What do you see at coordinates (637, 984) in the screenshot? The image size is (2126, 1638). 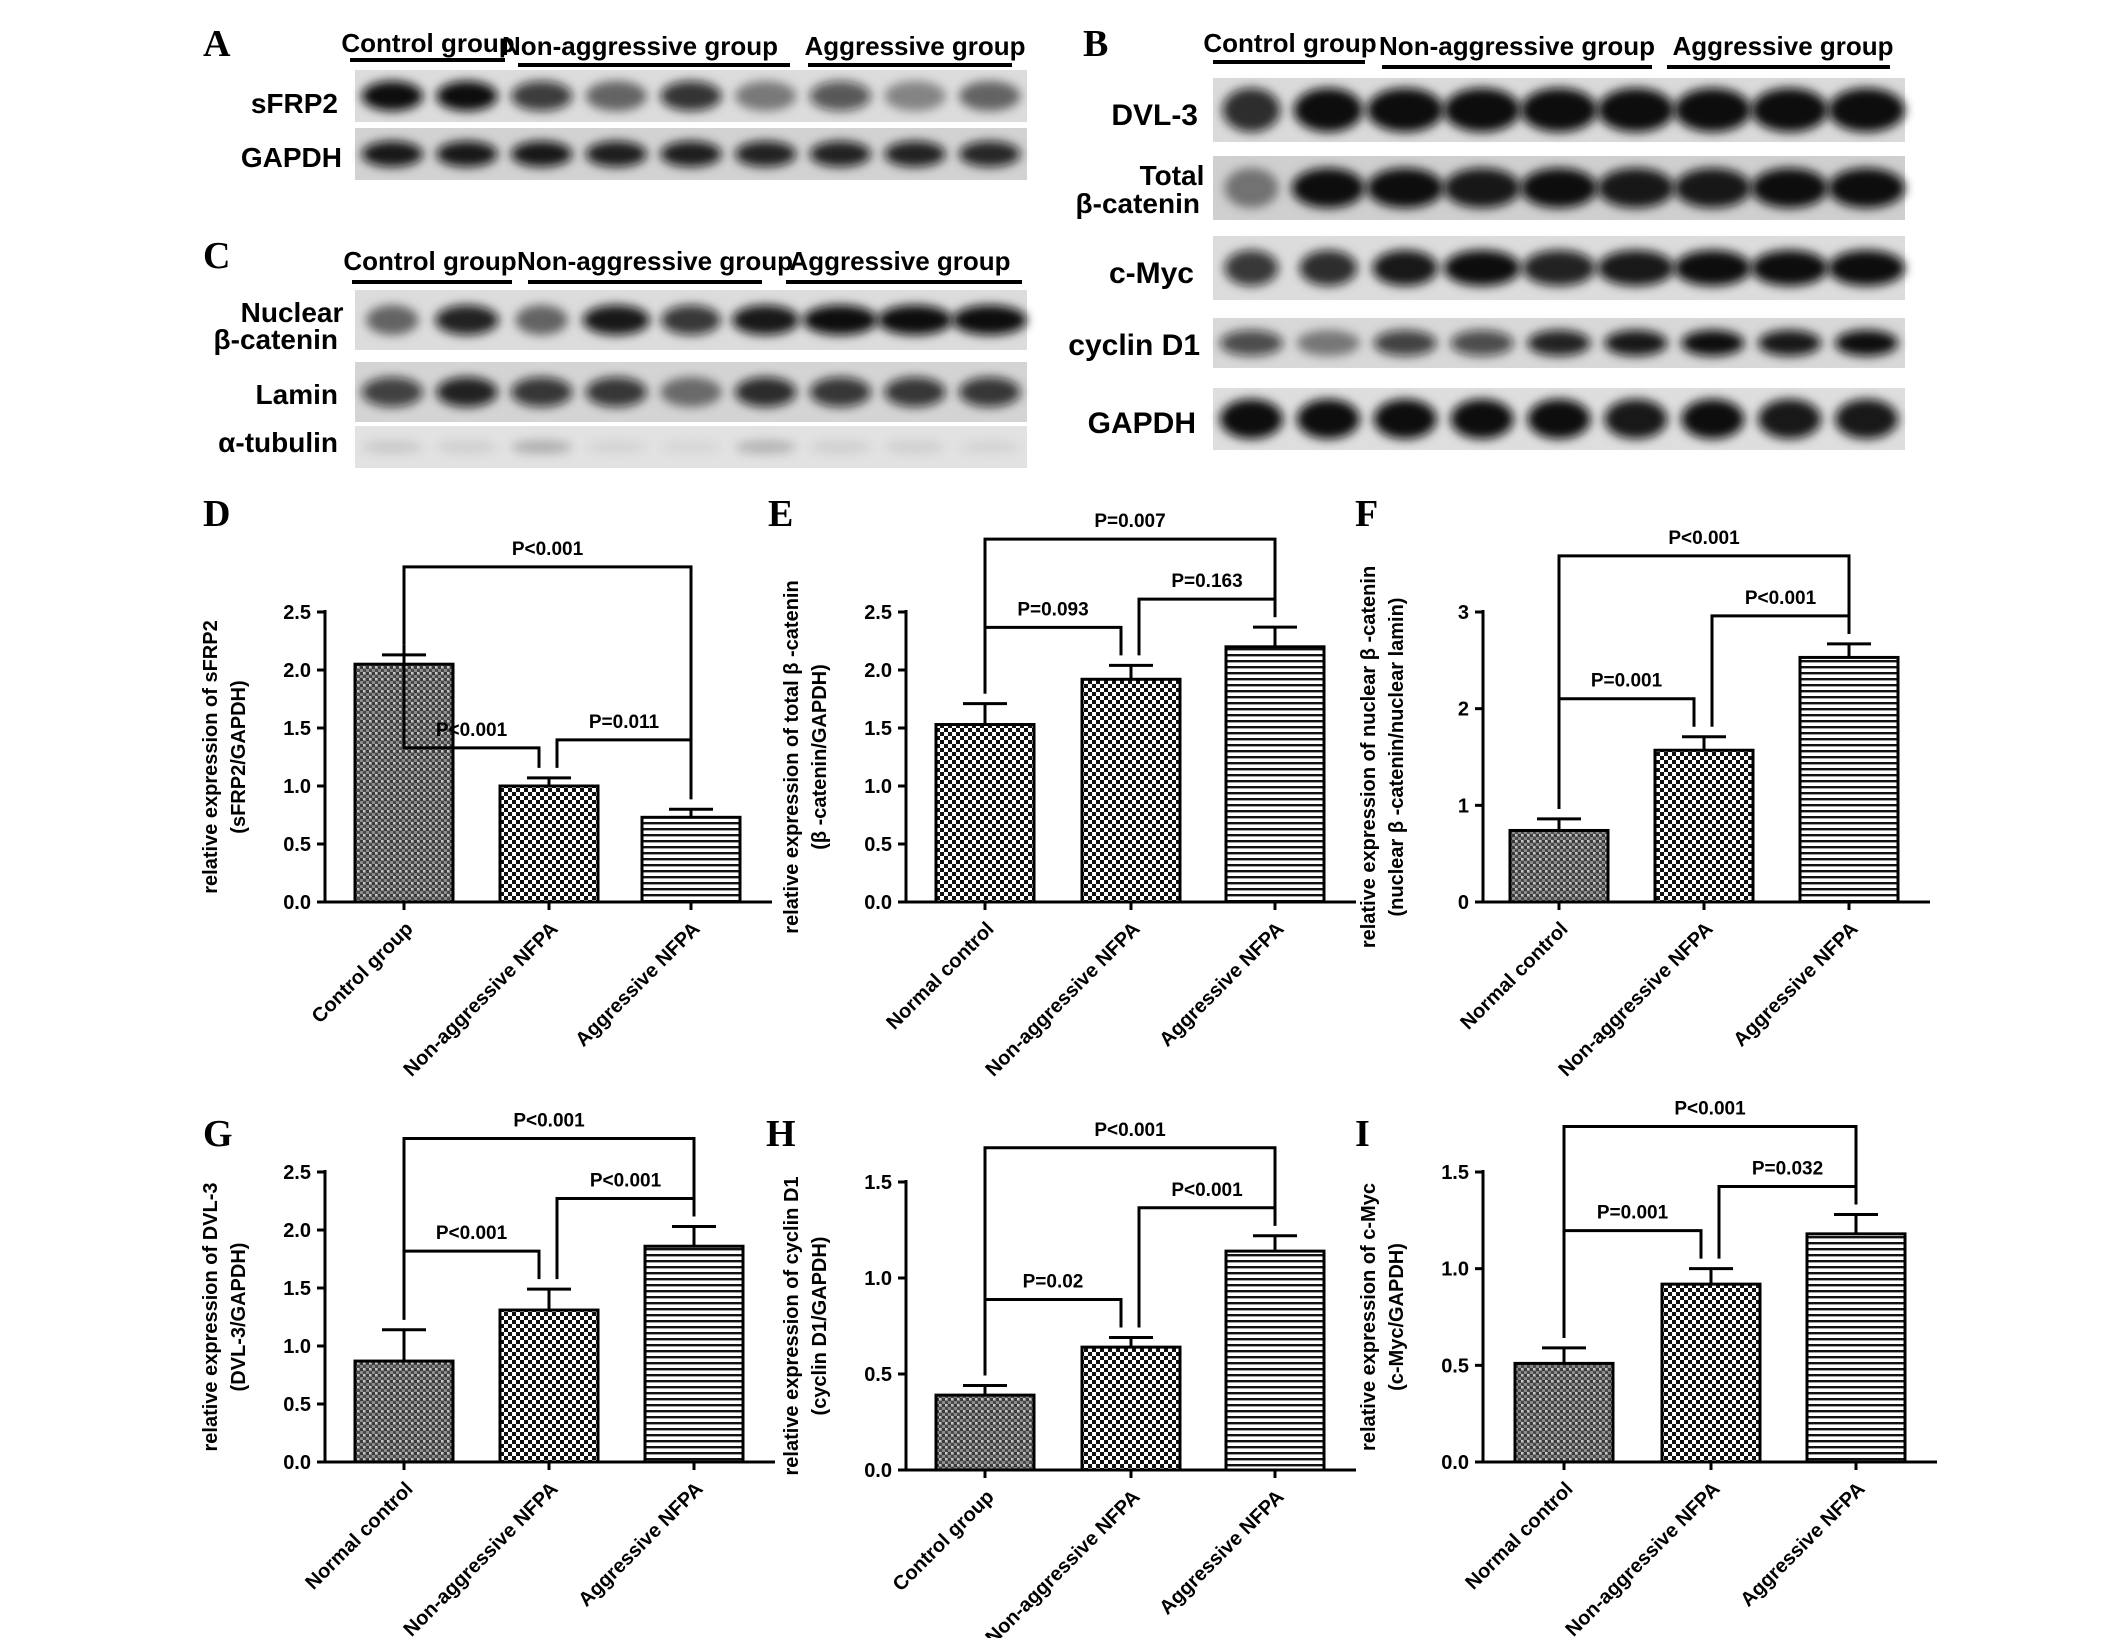 I see `chart-d-xtick-label: Aggressive NFPA` at bounding box center [637, 984].